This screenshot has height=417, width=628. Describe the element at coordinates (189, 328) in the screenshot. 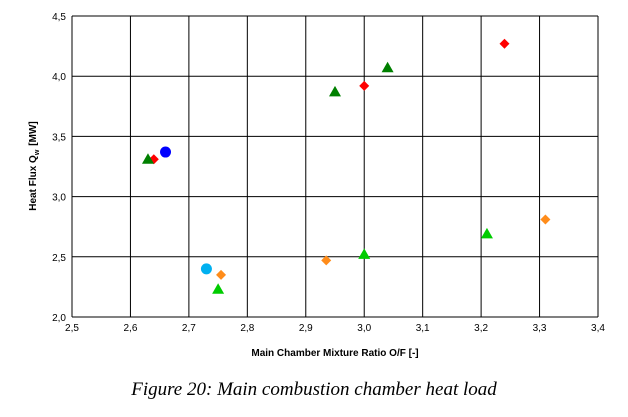

I see `x-tick-label: 2,7` at that location.